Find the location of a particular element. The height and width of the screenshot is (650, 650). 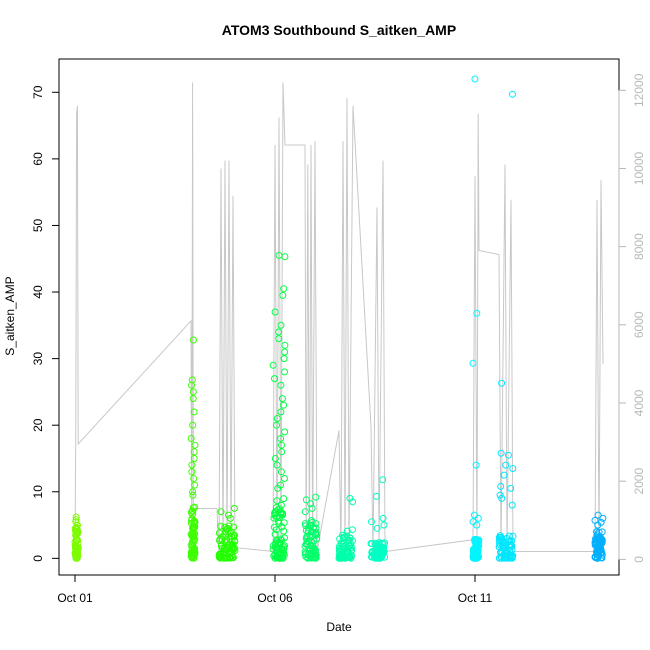

right-y-tick-label: 6000 is located at coordinates (639, 324).